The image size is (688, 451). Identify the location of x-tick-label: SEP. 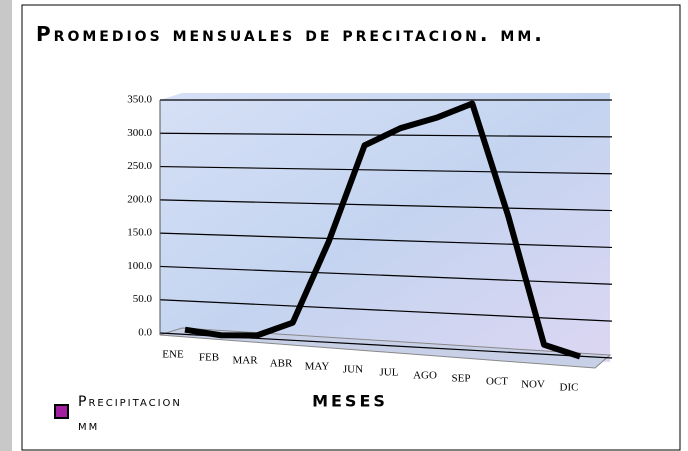
(461, 379).